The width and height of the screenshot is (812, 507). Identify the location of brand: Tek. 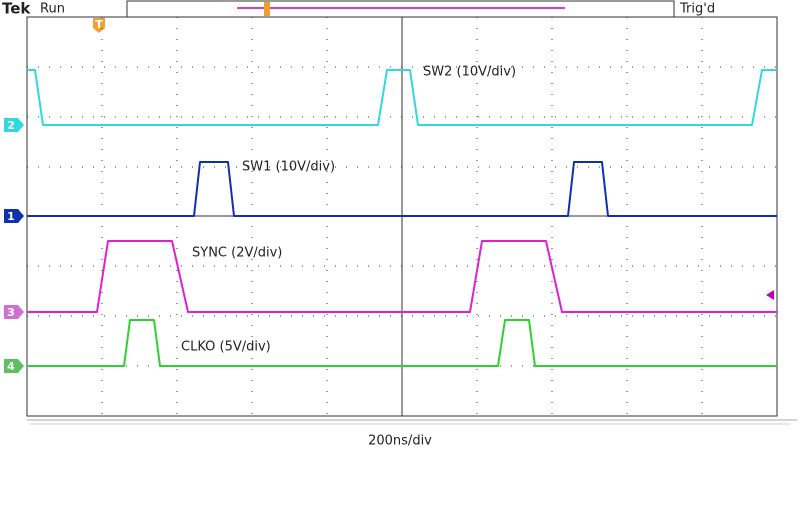
(16, 9).